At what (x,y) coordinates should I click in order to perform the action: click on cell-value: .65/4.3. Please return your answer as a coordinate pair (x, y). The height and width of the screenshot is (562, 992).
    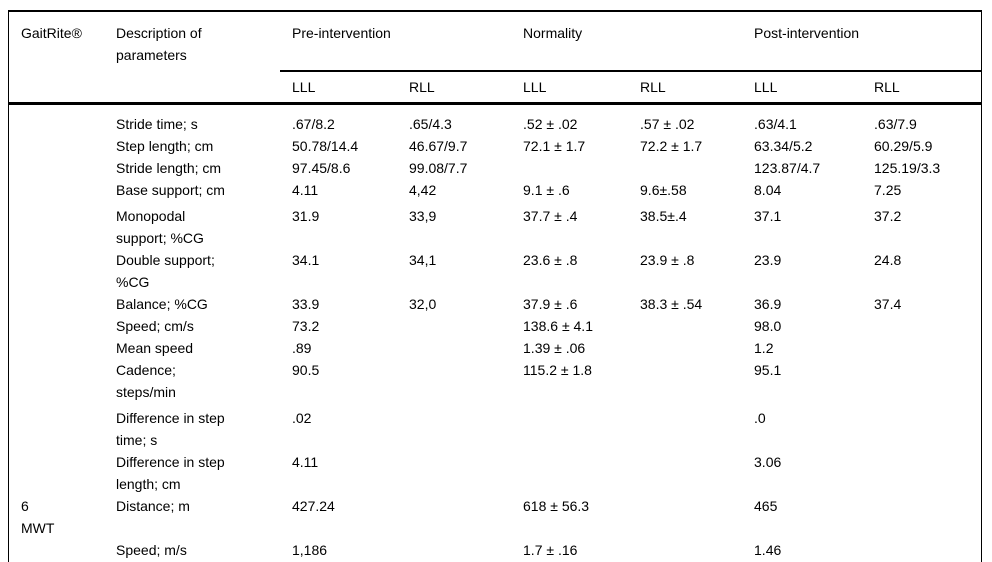
    Looking at the image, I should click on (430, 124).